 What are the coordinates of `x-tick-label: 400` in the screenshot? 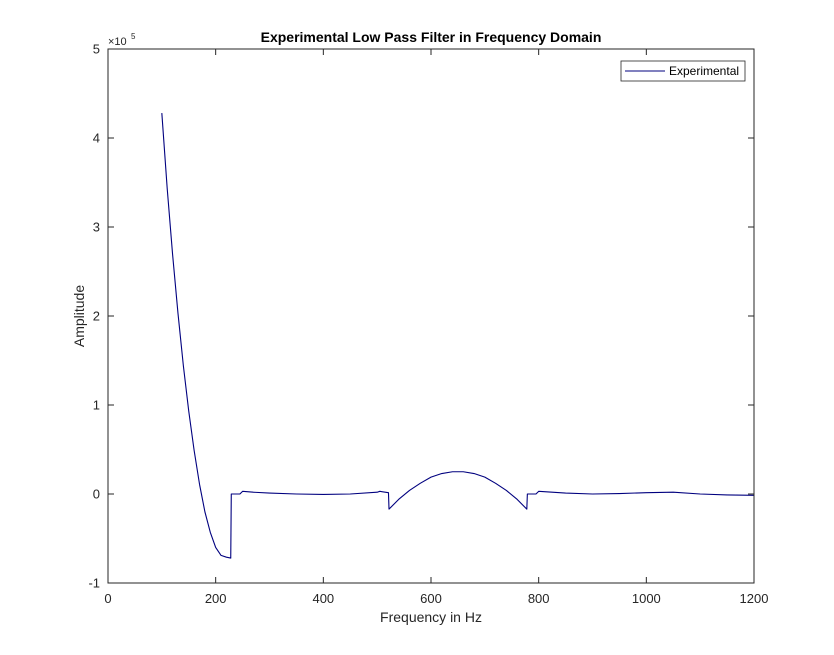 It's located at (323, 598).